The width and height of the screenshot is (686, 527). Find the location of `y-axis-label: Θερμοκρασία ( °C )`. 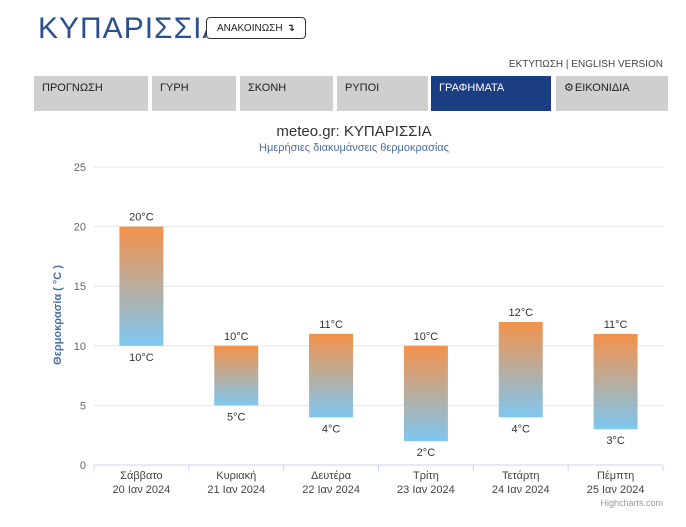

y-axis-label: Θερμοκρασία ( °C ) is located at coordinates (58, 315).